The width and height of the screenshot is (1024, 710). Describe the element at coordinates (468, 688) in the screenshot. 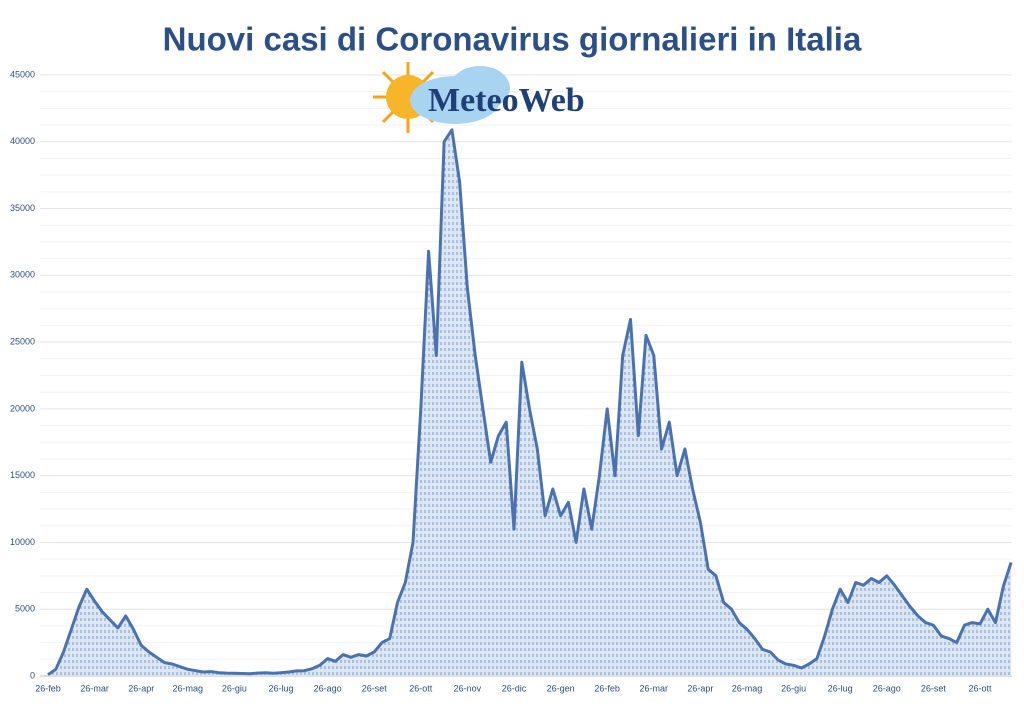

I see `x-tick-label: 26-nov` at that location.